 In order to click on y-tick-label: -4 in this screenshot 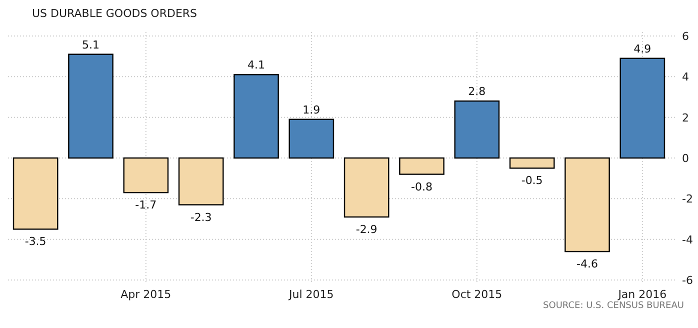, I will do `click(687, 239)`.